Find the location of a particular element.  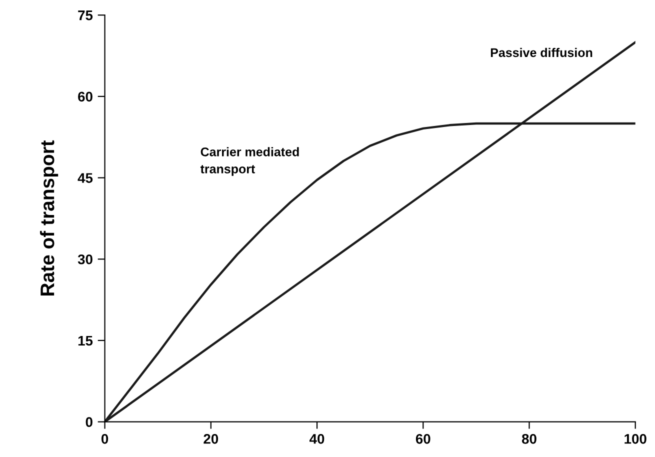

x-tick-label: 40 is located at coordinates (317, 439).